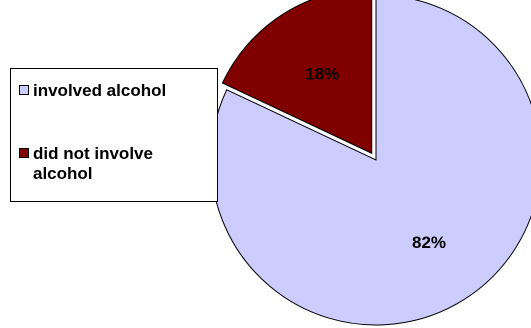 This screenshot has width=531, height=328. Describe the element at coordinates (100, 90) in the screenshot. I see `legend-label-involved-alcohol: involved alcohol` at that location.